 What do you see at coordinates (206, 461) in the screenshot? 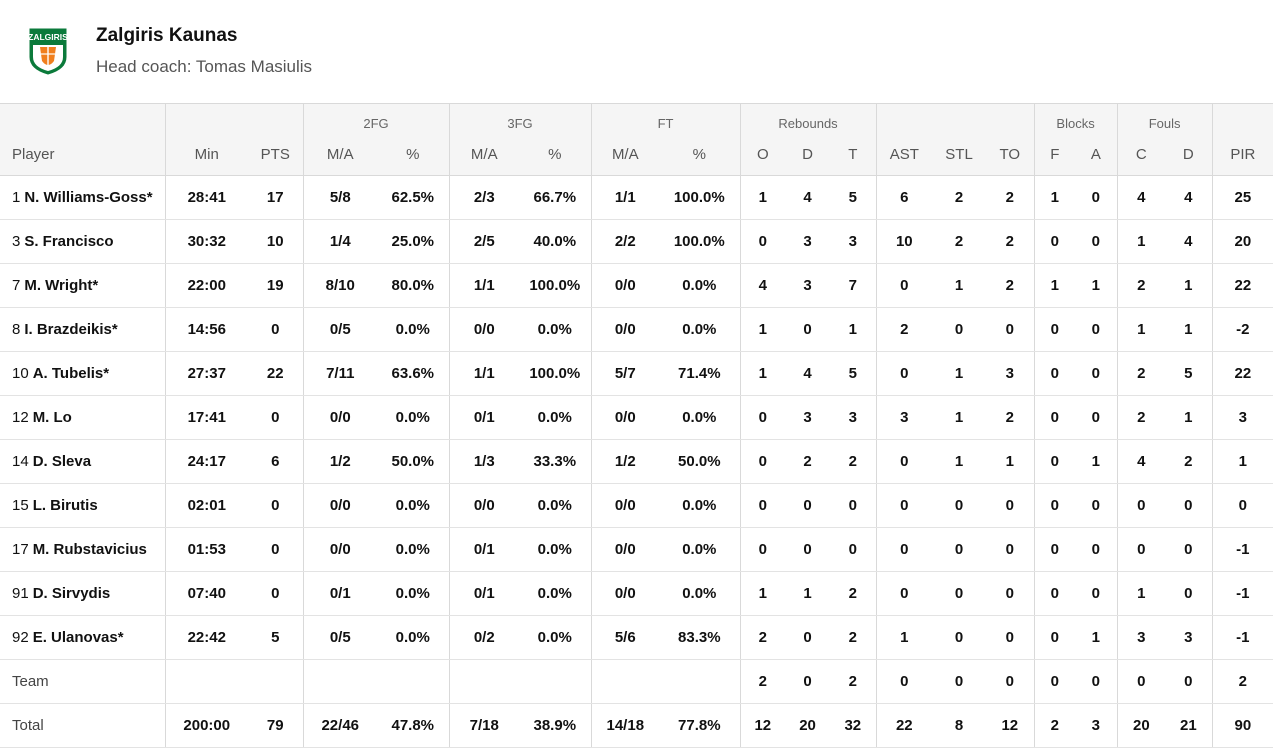
I see `stat-min: 24:17` at bounding box center [206, 461].